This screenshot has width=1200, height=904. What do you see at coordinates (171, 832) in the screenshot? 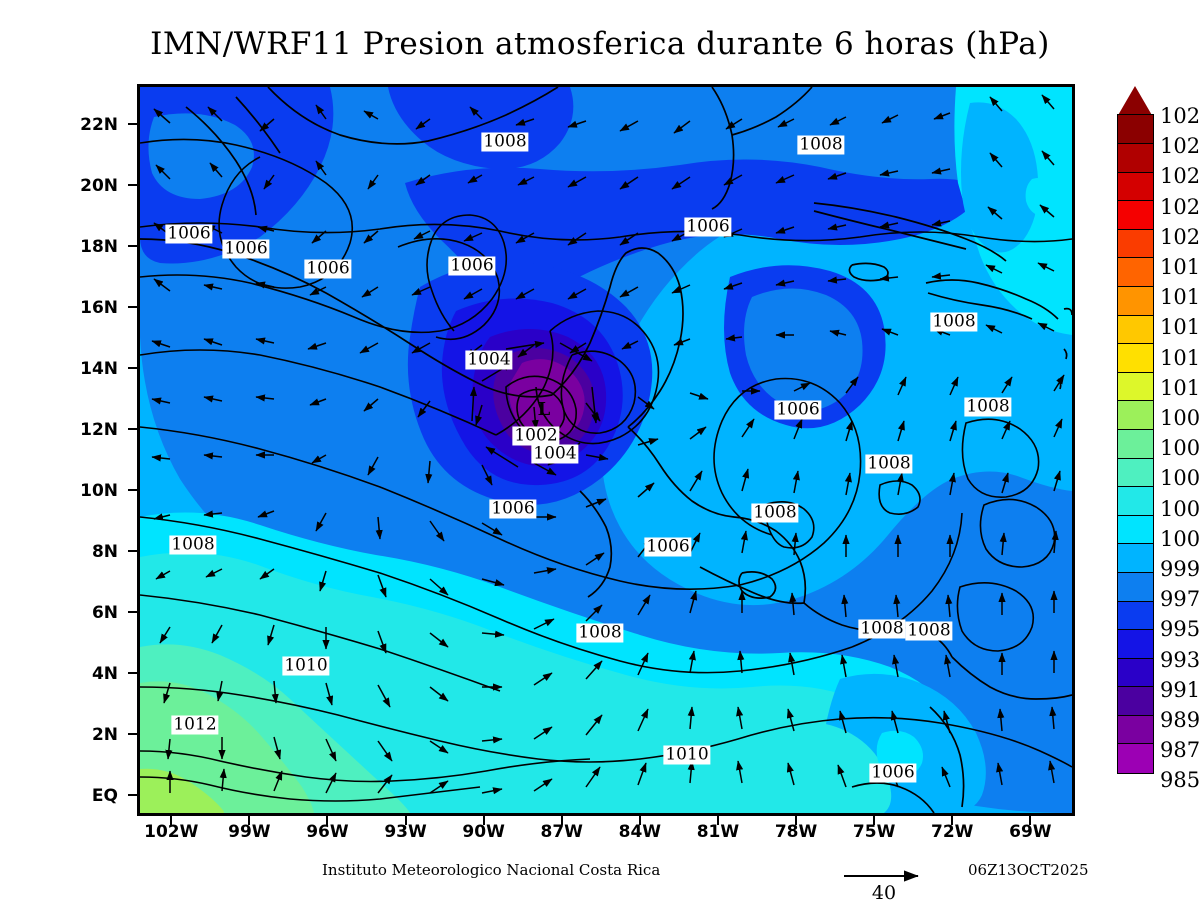
I see `x-axis-label-102w: 102W` at bounding box center [171, 832].